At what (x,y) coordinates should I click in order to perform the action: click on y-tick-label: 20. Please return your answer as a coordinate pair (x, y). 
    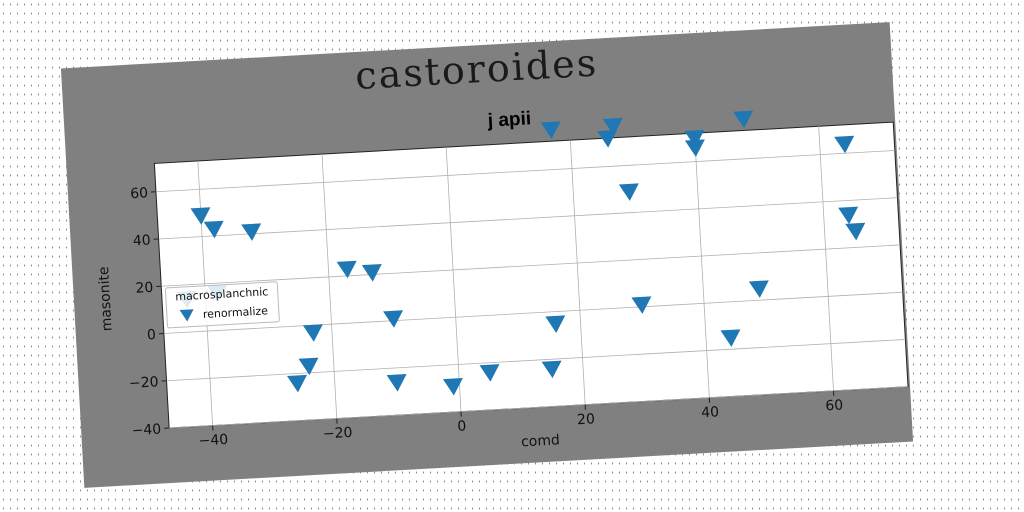
    Looking at the image, I should click on (144, 288).